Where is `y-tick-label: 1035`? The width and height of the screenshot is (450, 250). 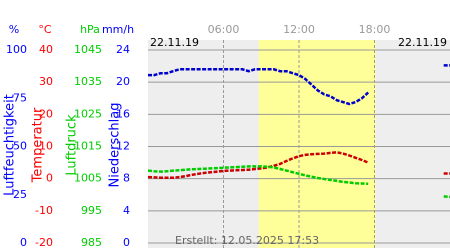
y-tick-label: 1035 is located at coordinates (88, 81).